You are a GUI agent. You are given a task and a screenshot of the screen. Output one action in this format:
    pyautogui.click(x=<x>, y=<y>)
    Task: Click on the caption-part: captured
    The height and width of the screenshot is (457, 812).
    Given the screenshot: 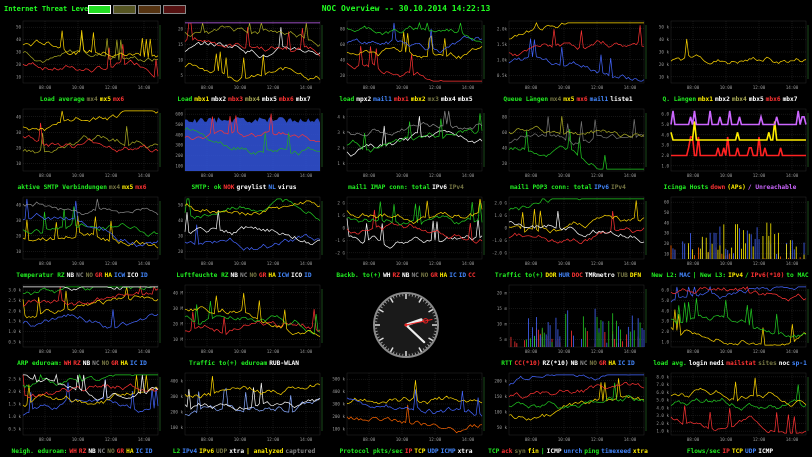 What is the action you would take?
    pyautogui.click(x=300, y=451)
    